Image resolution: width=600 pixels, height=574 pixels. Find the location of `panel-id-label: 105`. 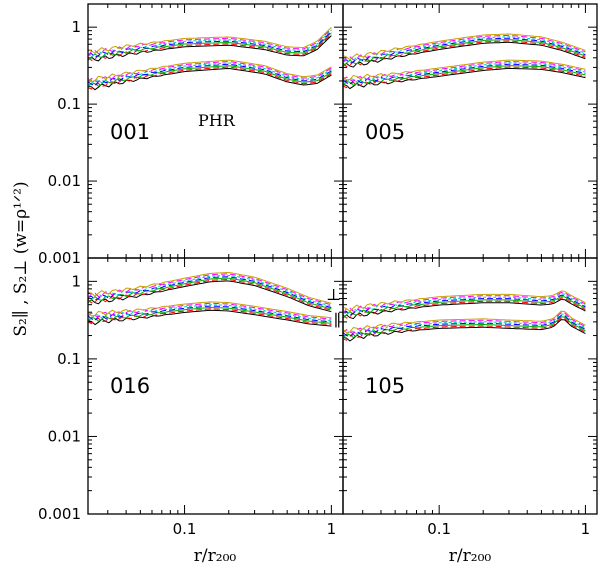

panel-id-label: 105 is located at coordinates (385, 386).